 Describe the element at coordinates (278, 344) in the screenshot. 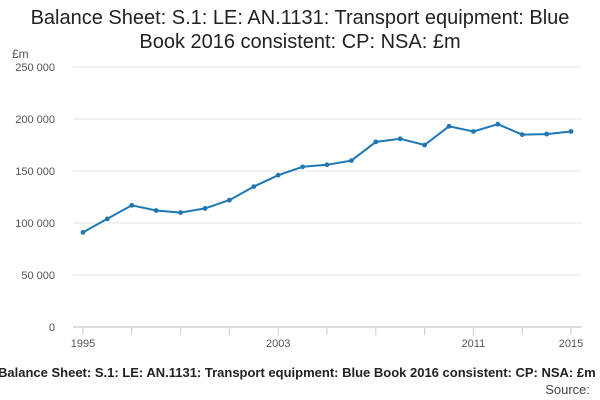

I see `x-tick-label: 2003` at that location.